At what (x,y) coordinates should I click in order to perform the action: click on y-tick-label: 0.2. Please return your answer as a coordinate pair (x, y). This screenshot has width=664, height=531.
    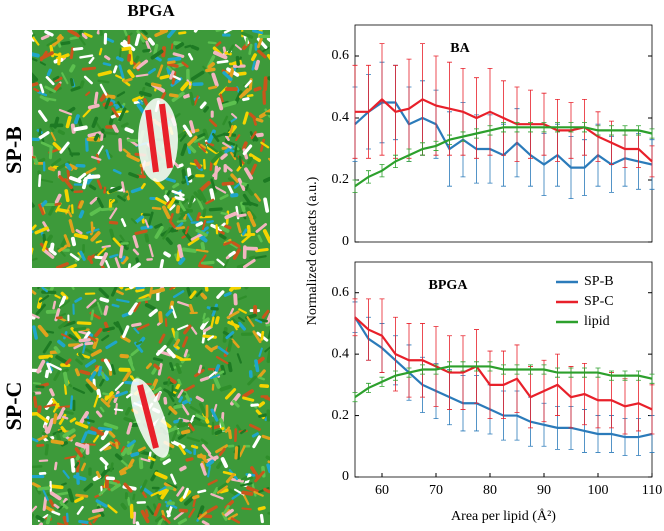
    Looking at the image, I should click on (341, 415).